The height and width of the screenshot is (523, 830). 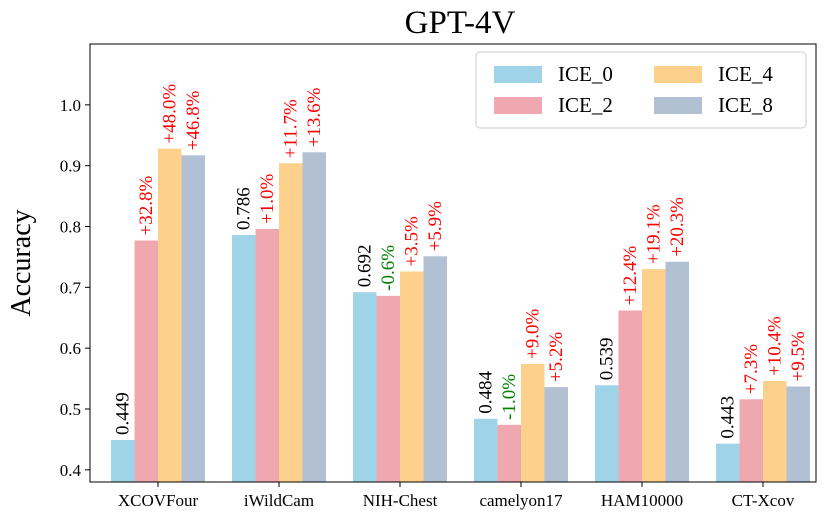 I want to click on bar-ice8-ham10000, so click(x=677, y=371).